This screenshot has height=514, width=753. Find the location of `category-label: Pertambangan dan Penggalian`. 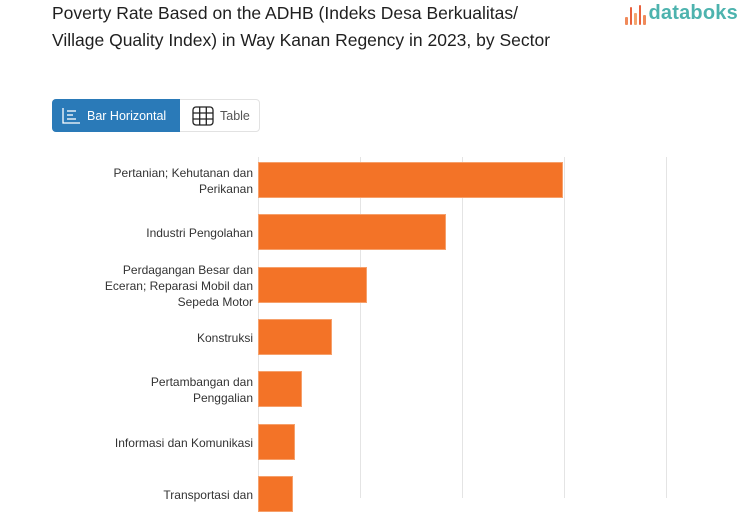

category-label: Pertambangan dan Penggalian is located at coordinates (201, 390).